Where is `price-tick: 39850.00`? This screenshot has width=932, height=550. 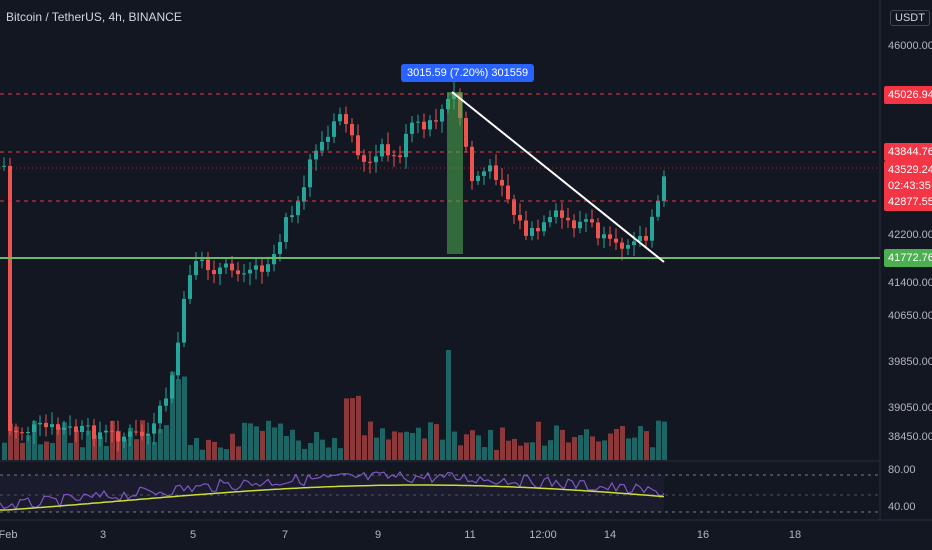 price-tick: 39850.00 is located at coordinates (910, 362).